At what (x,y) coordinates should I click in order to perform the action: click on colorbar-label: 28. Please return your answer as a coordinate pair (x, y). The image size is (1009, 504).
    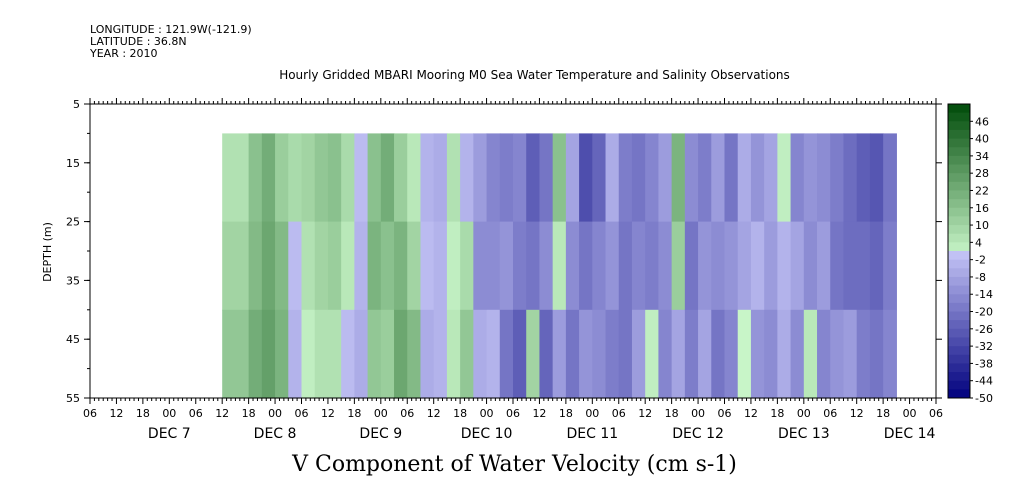
    Looking at the image, I should click on (982, 173).